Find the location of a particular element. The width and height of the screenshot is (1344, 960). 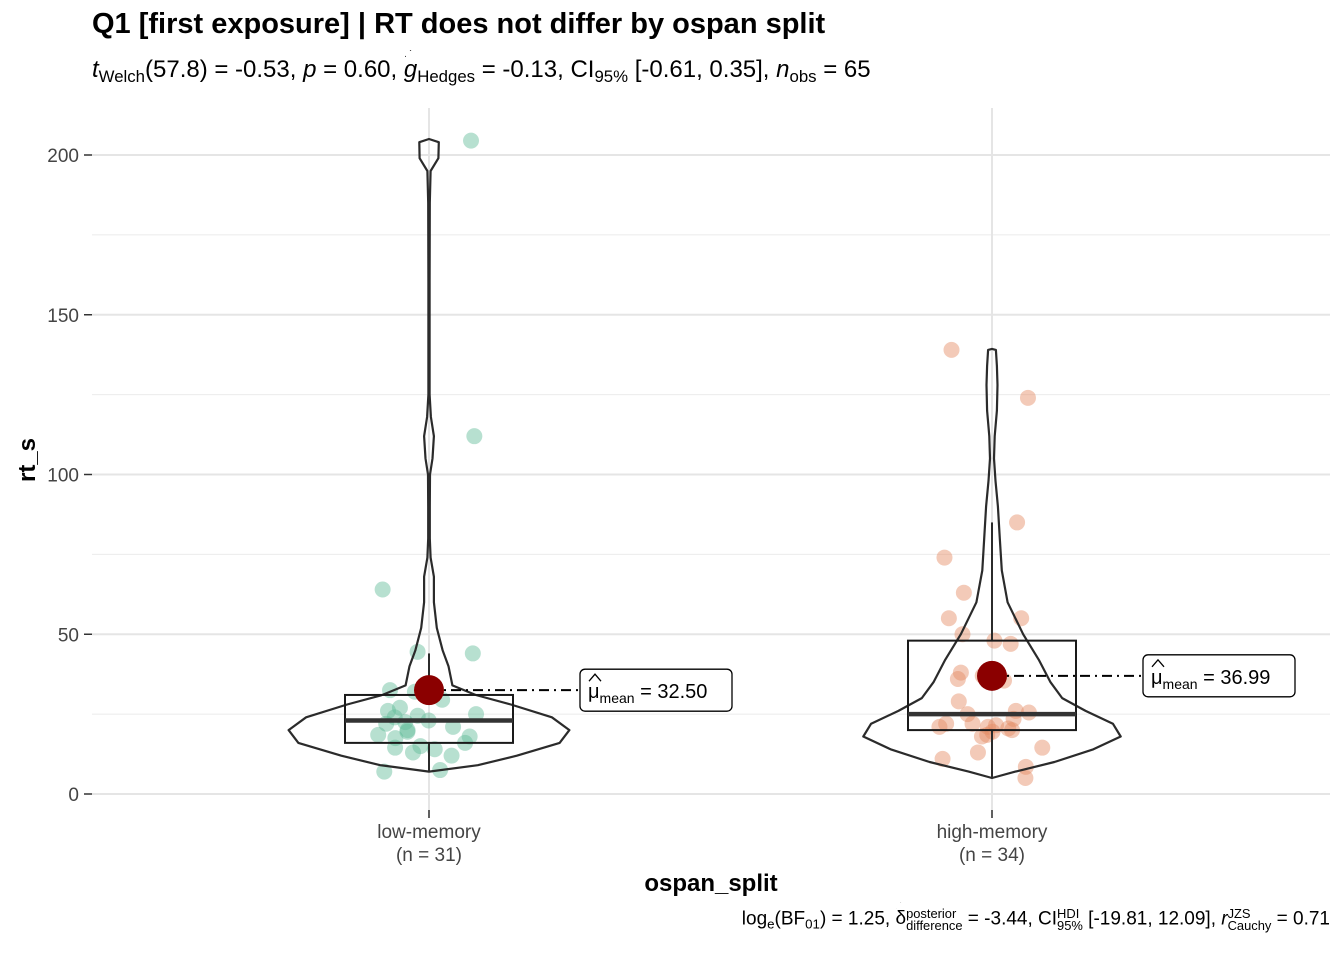

r-scripts: JZS Cauchy is located at coordinates (1249, 920).